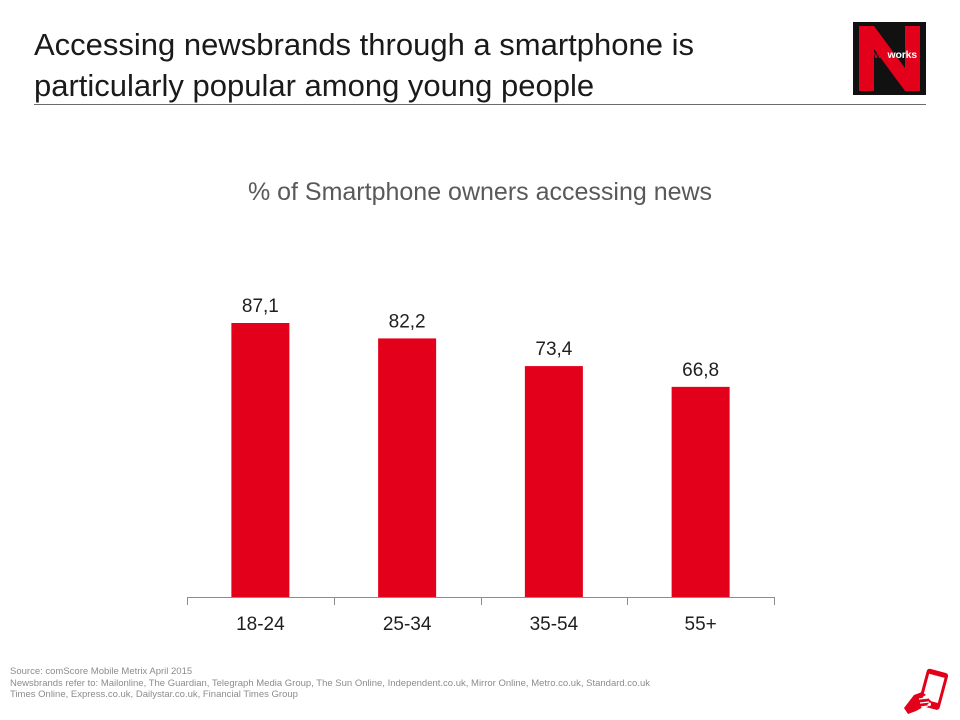 The width and height of the screenshot is (960, 720). I want to click on x-tick-label-18-24: 18-24, so click(260, 624).